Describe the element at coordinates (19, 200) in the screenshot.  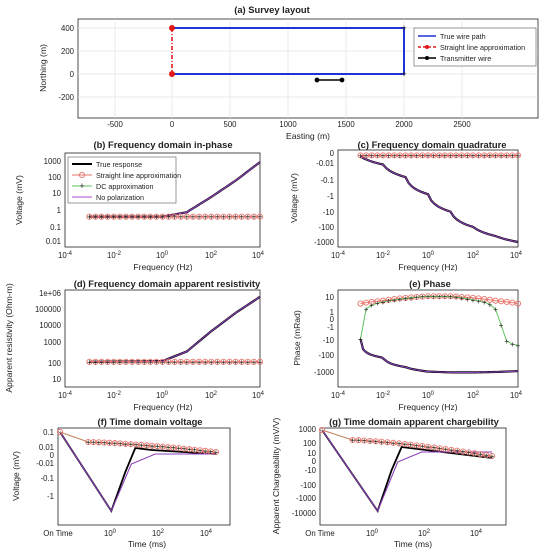
I see `panel-b-ylabel: Voltage (mV)` at that location.